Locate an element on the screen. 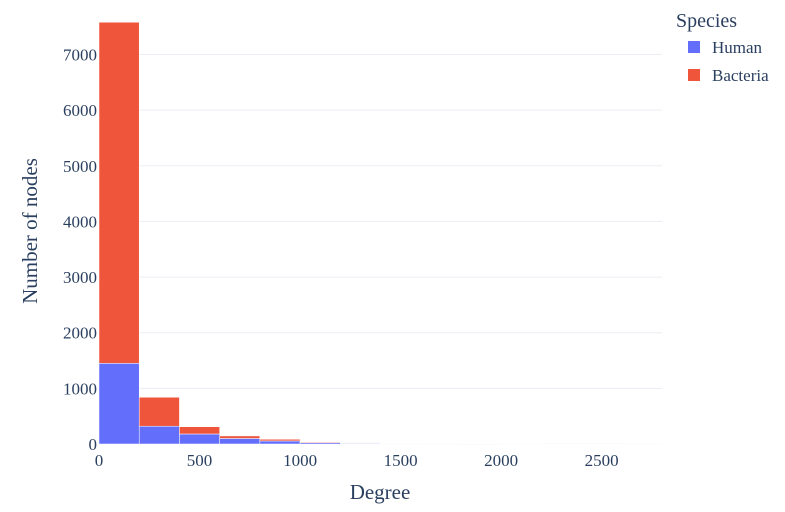 This screenshot has height=512, width=785. x-tick-label: 500 is located at coordinates (200, 460).